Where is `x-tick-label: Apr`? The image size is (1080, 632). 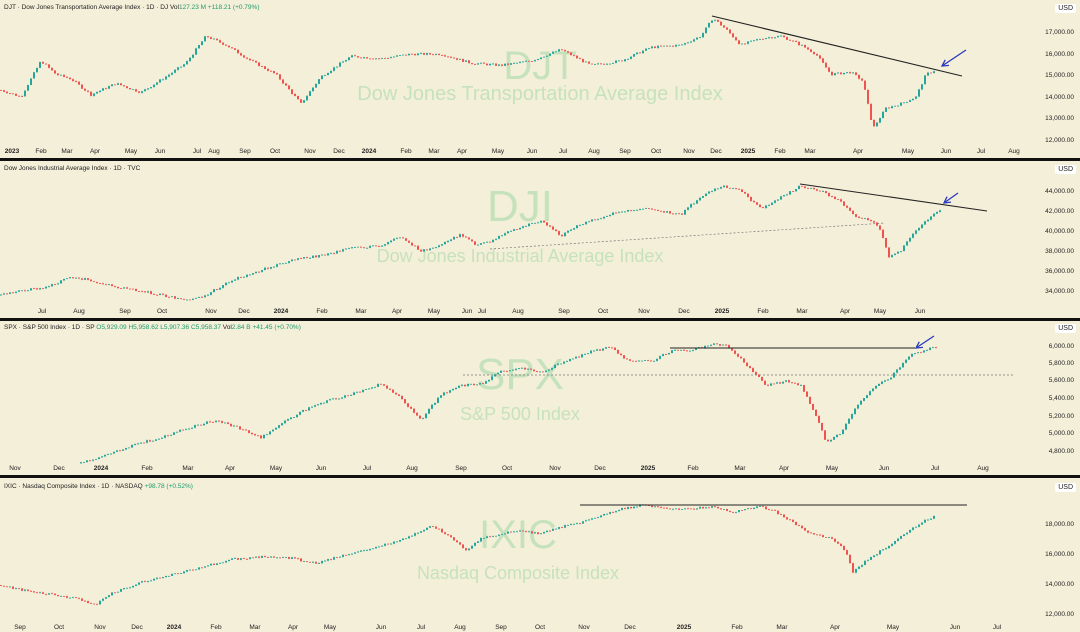 x-tick-label: Apr is located at coordinates (462, 151).